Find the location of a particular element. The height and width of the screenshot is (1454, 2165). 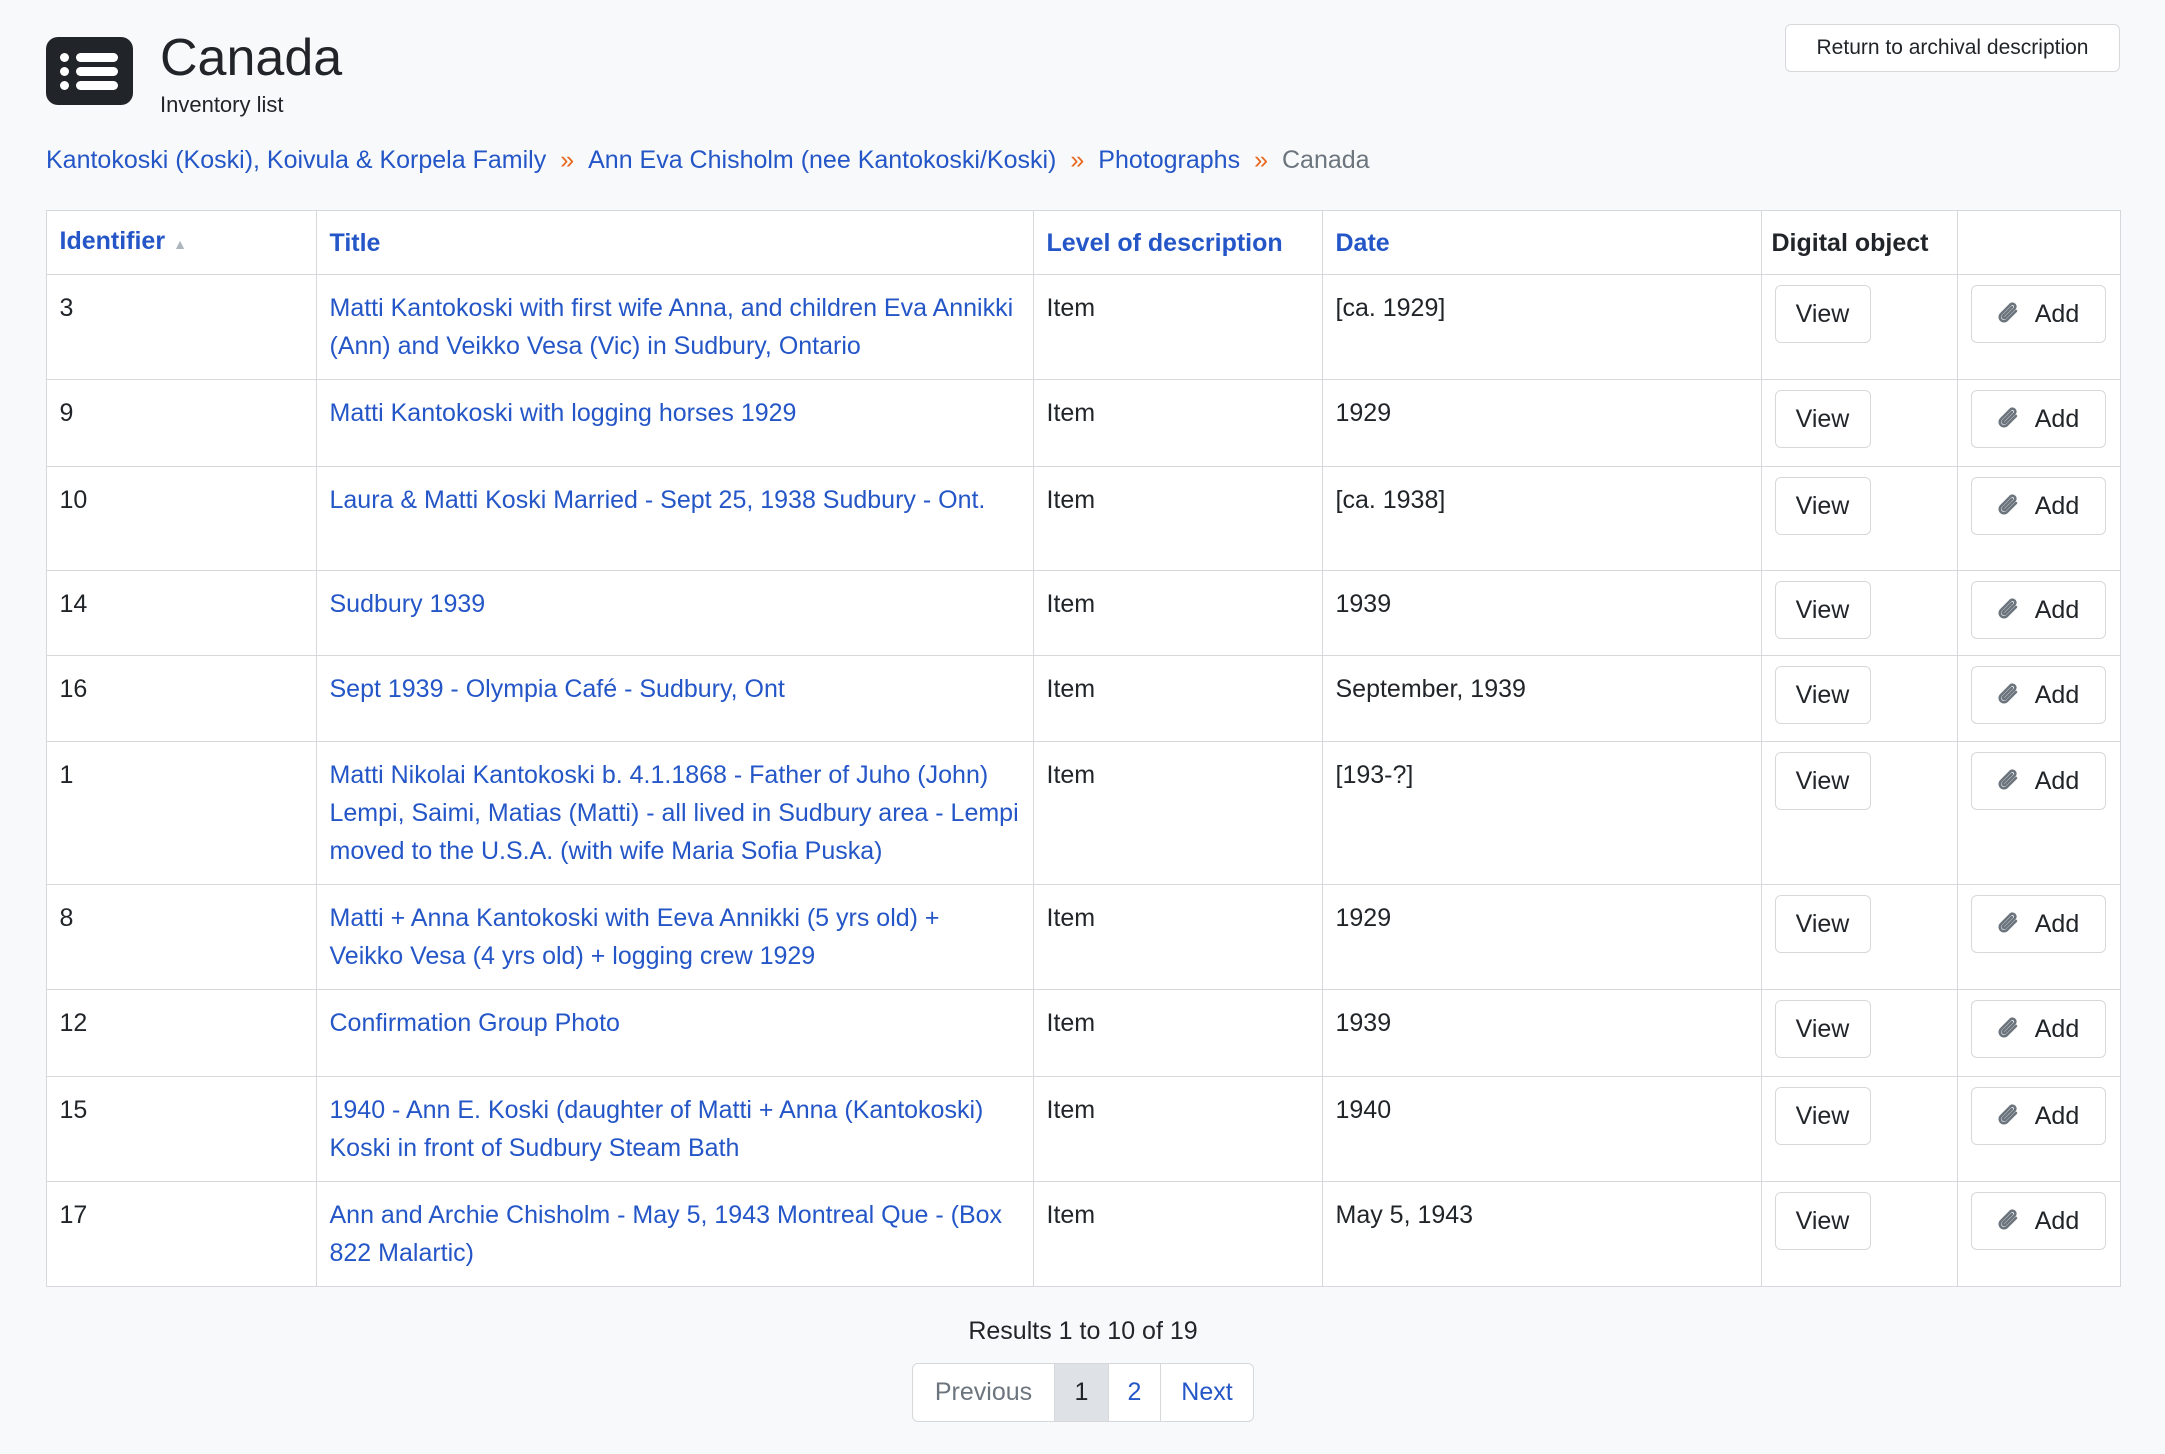

page-2-button: 2 is located at coordinates (1134, 1392).